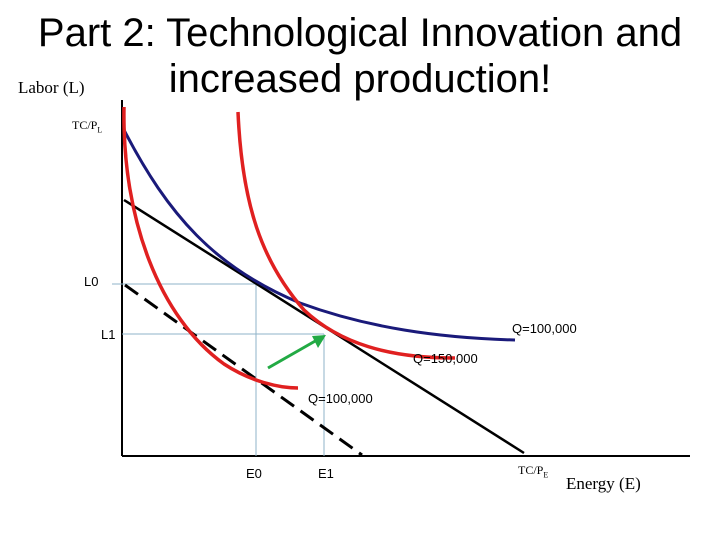  I want to click on marker-E1: E1, so click(326, 473).